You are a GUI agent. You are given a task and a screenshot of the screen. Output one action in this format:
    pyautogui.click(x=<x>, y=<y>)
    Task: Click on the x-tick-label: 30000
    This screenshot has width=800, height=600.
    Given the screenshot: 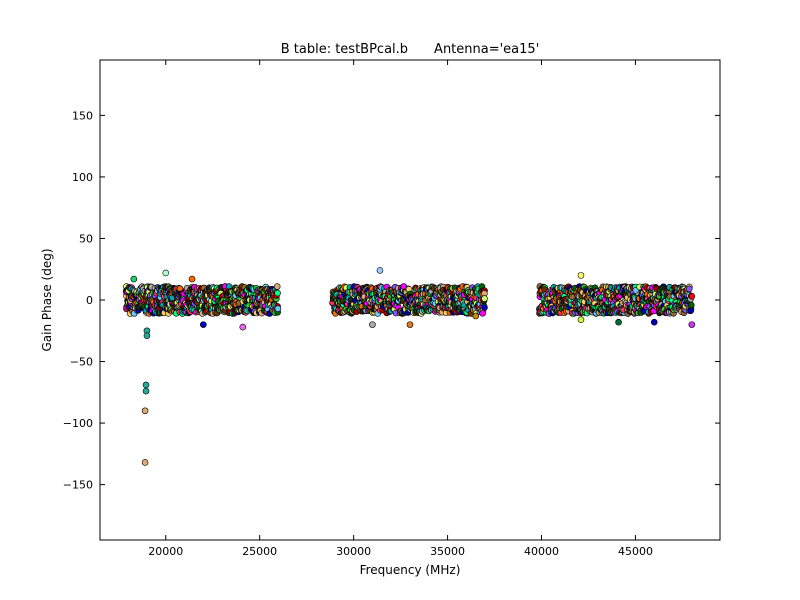 What is the action you would take?
    pyautogui.click(x=353, y=551)
    